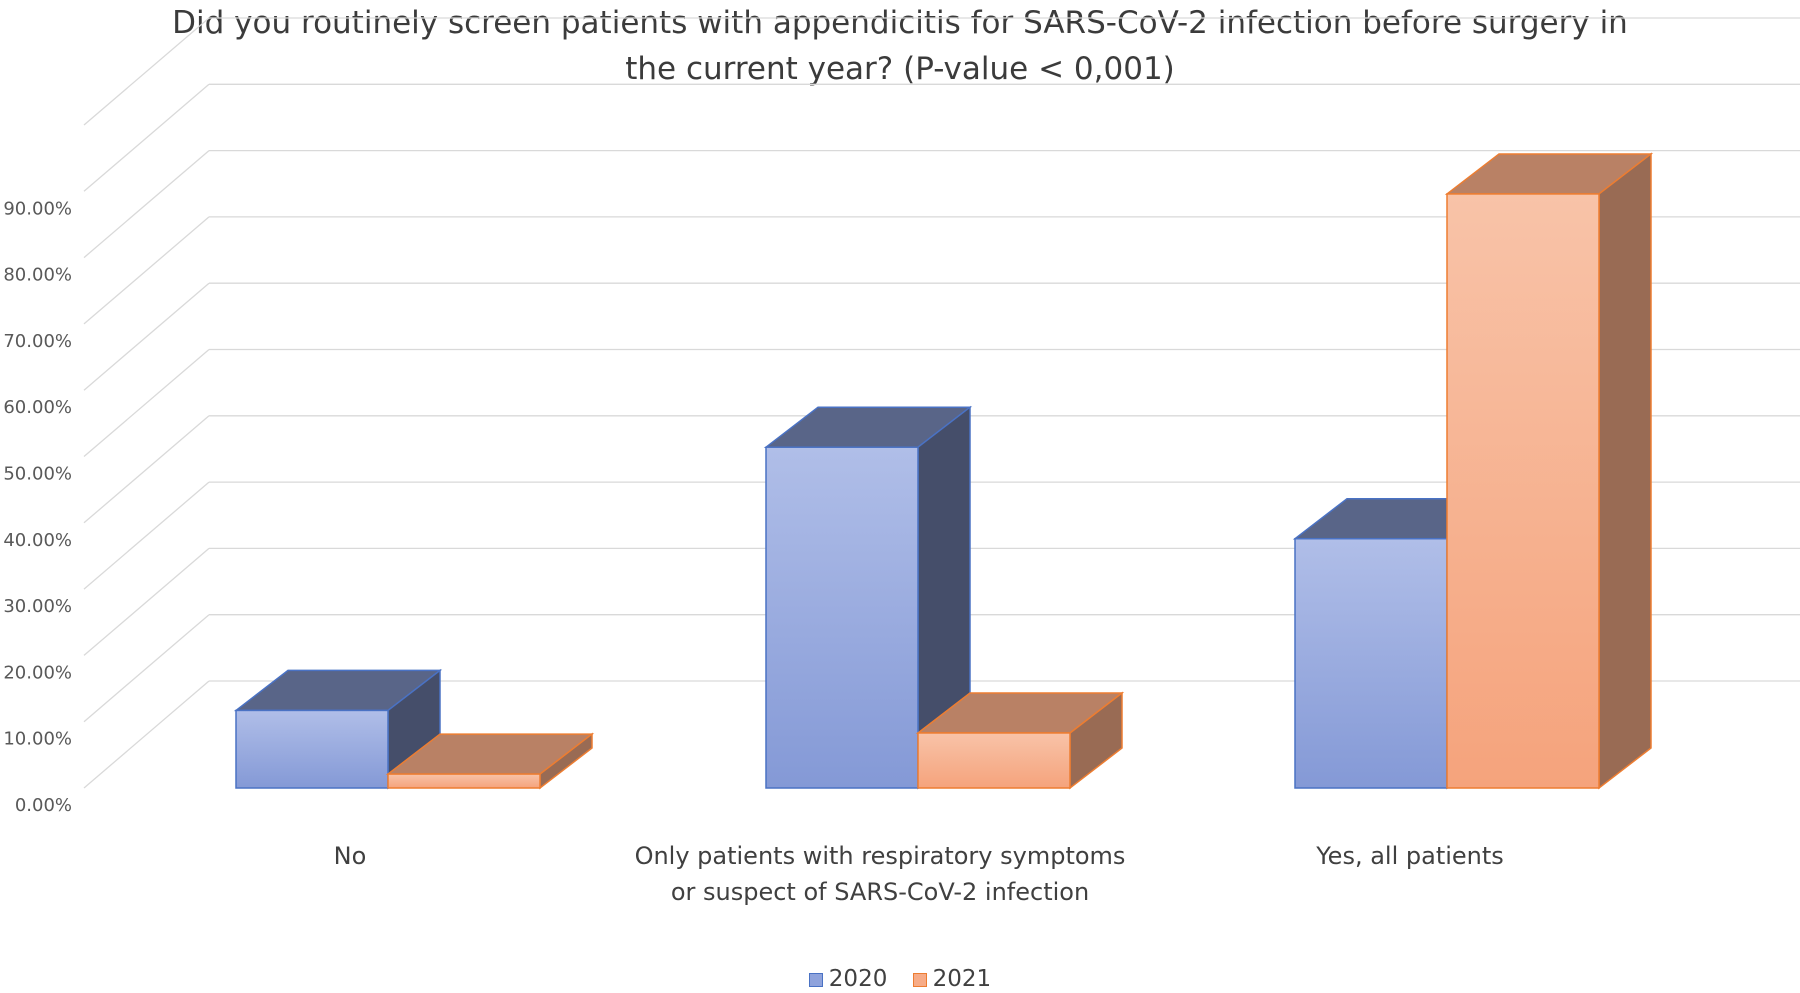 The height and width of the screenshot is (993, 1800). I want to click on gridline-60-side, so click(146, 336).